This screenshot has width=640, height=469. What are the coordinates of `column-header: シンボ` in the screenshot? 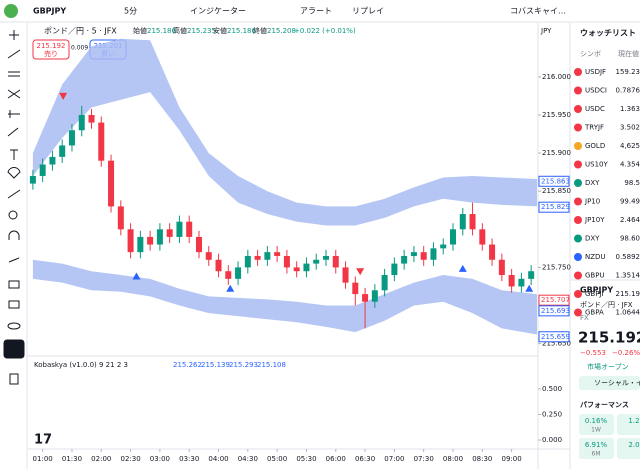 It's located at (590, 54).